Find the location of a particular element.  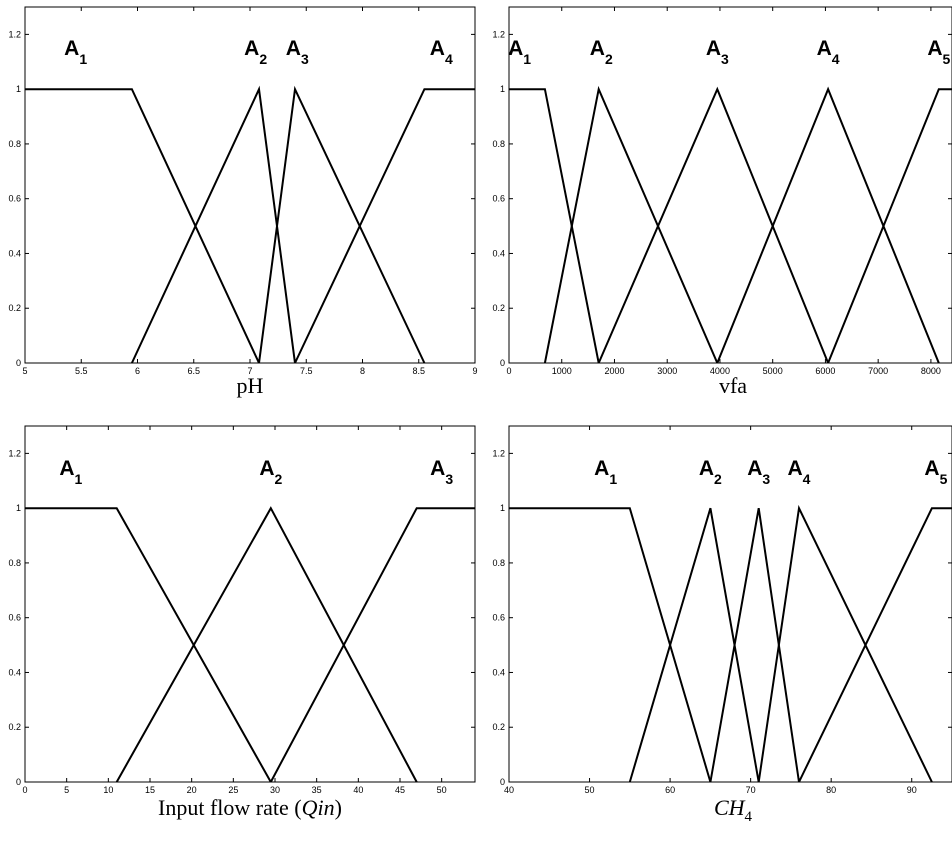

x-tick-label: 2000 is located at coordinates (614, 371).